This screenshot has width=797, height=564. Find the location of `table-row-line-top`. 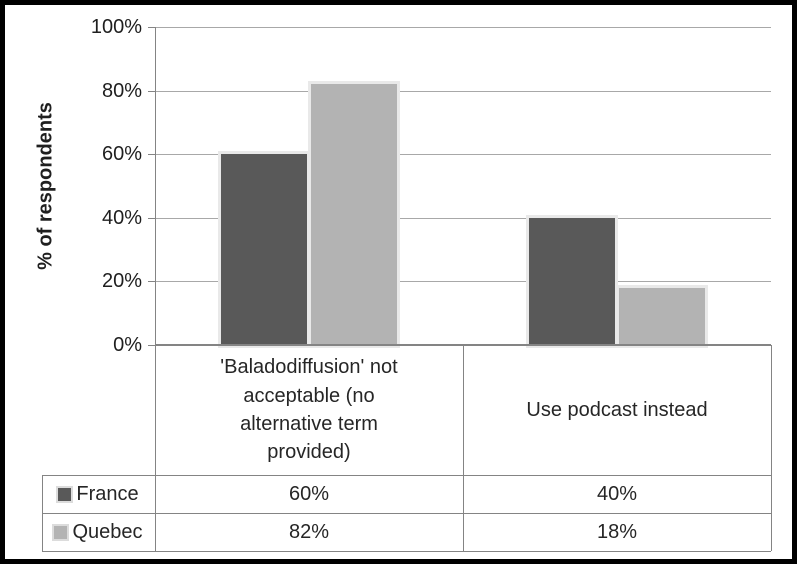

table-row-line-top is located at coordinates (406, 475).